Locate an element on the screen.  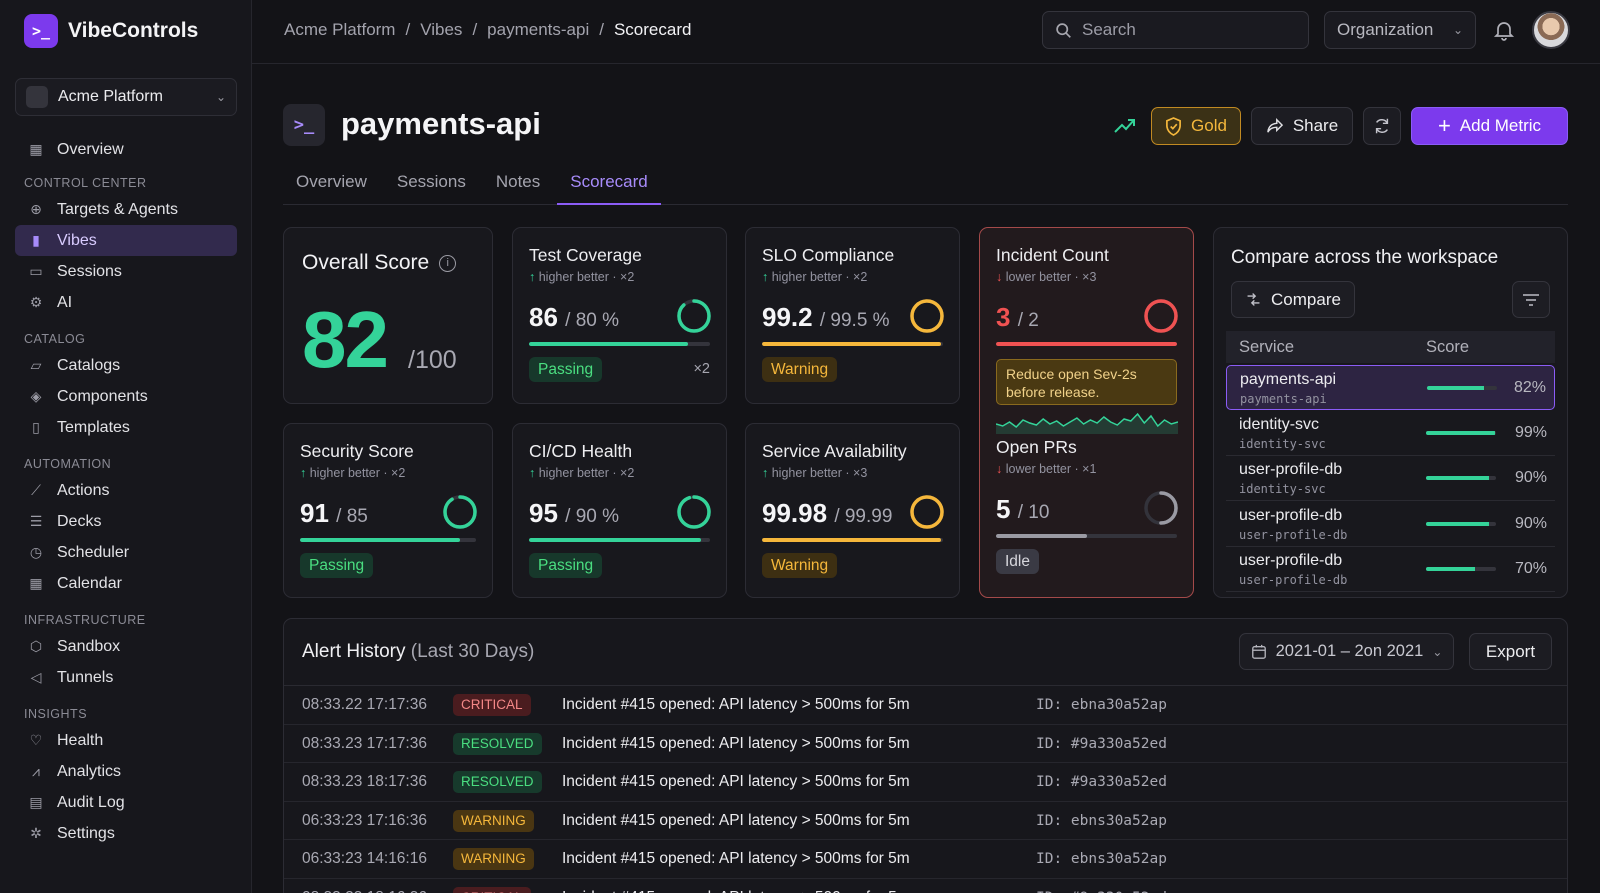
chart-icon: ⩘ is located at coordinates (36, 771).